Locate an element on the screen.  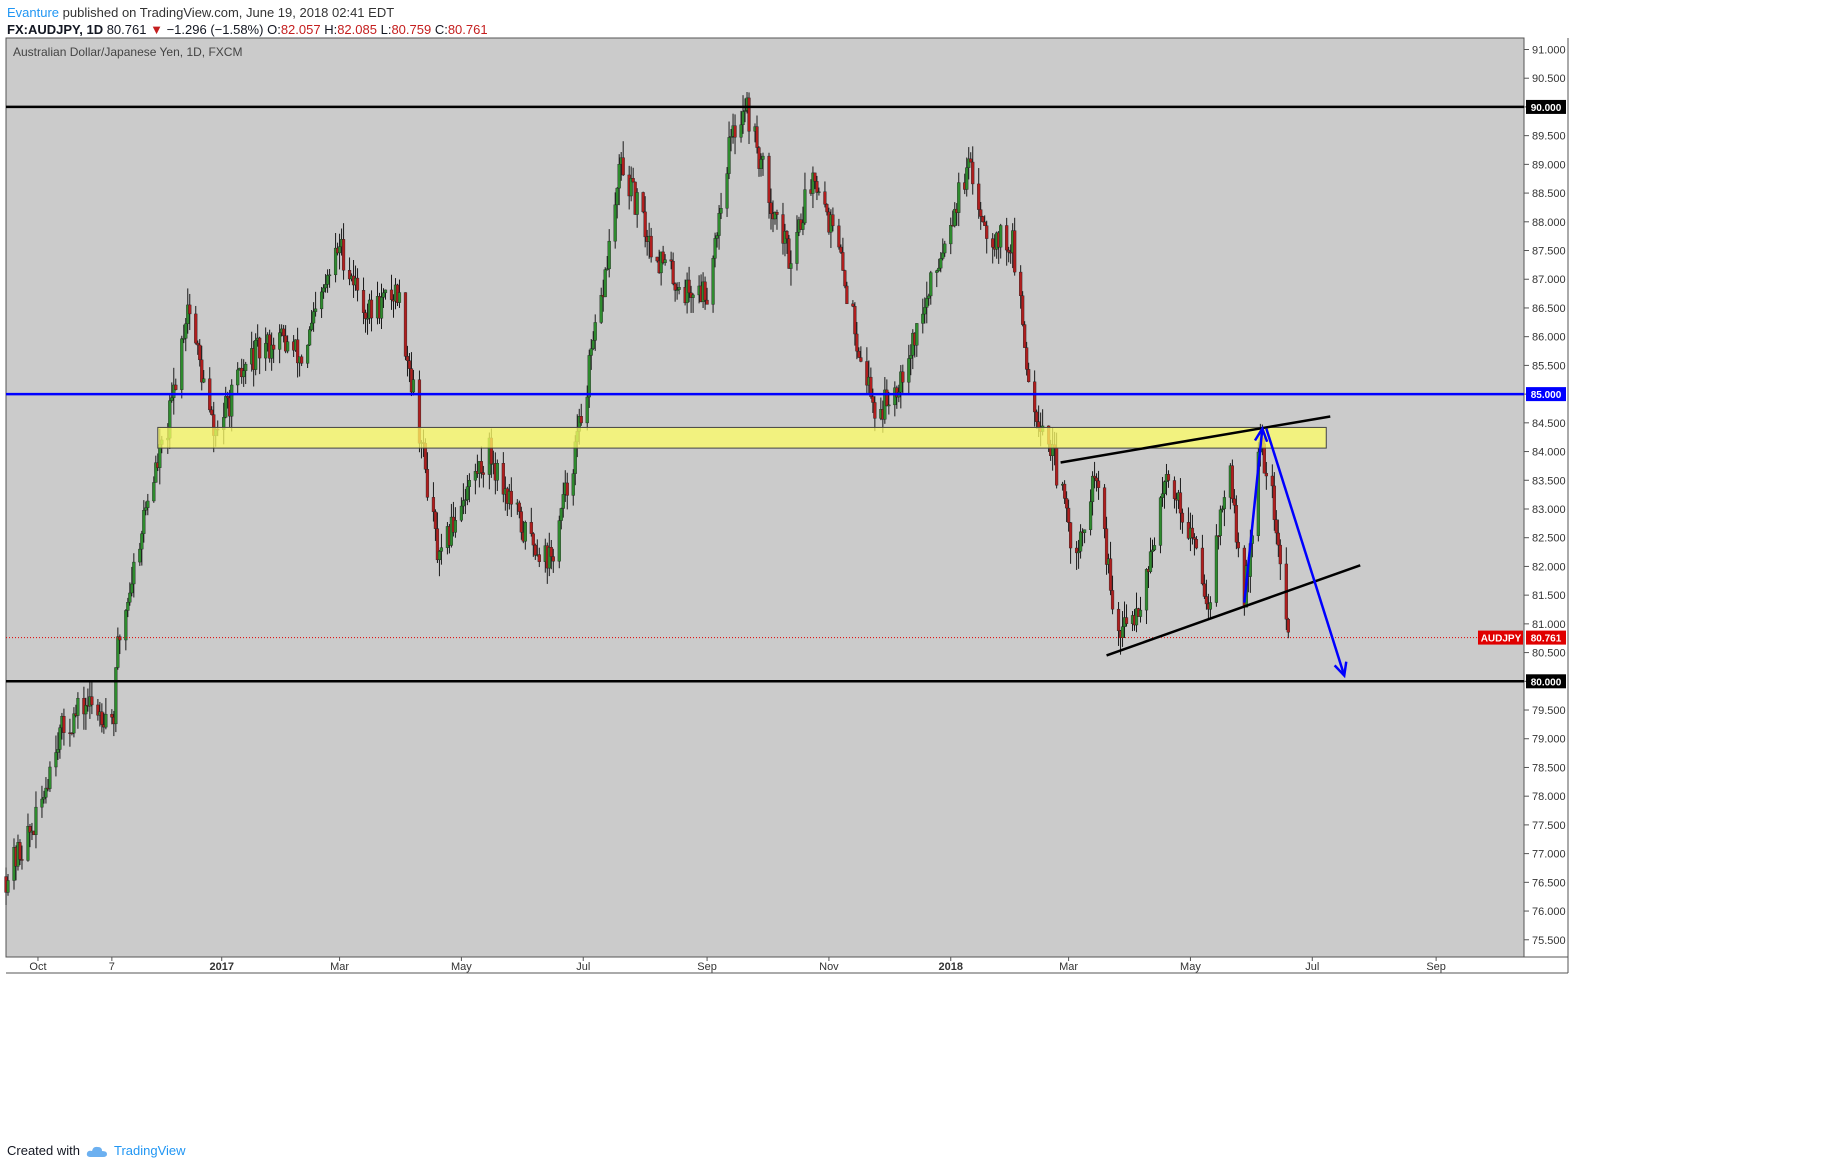
x-tick-label: 2017 is located at coordinates (221, 967).